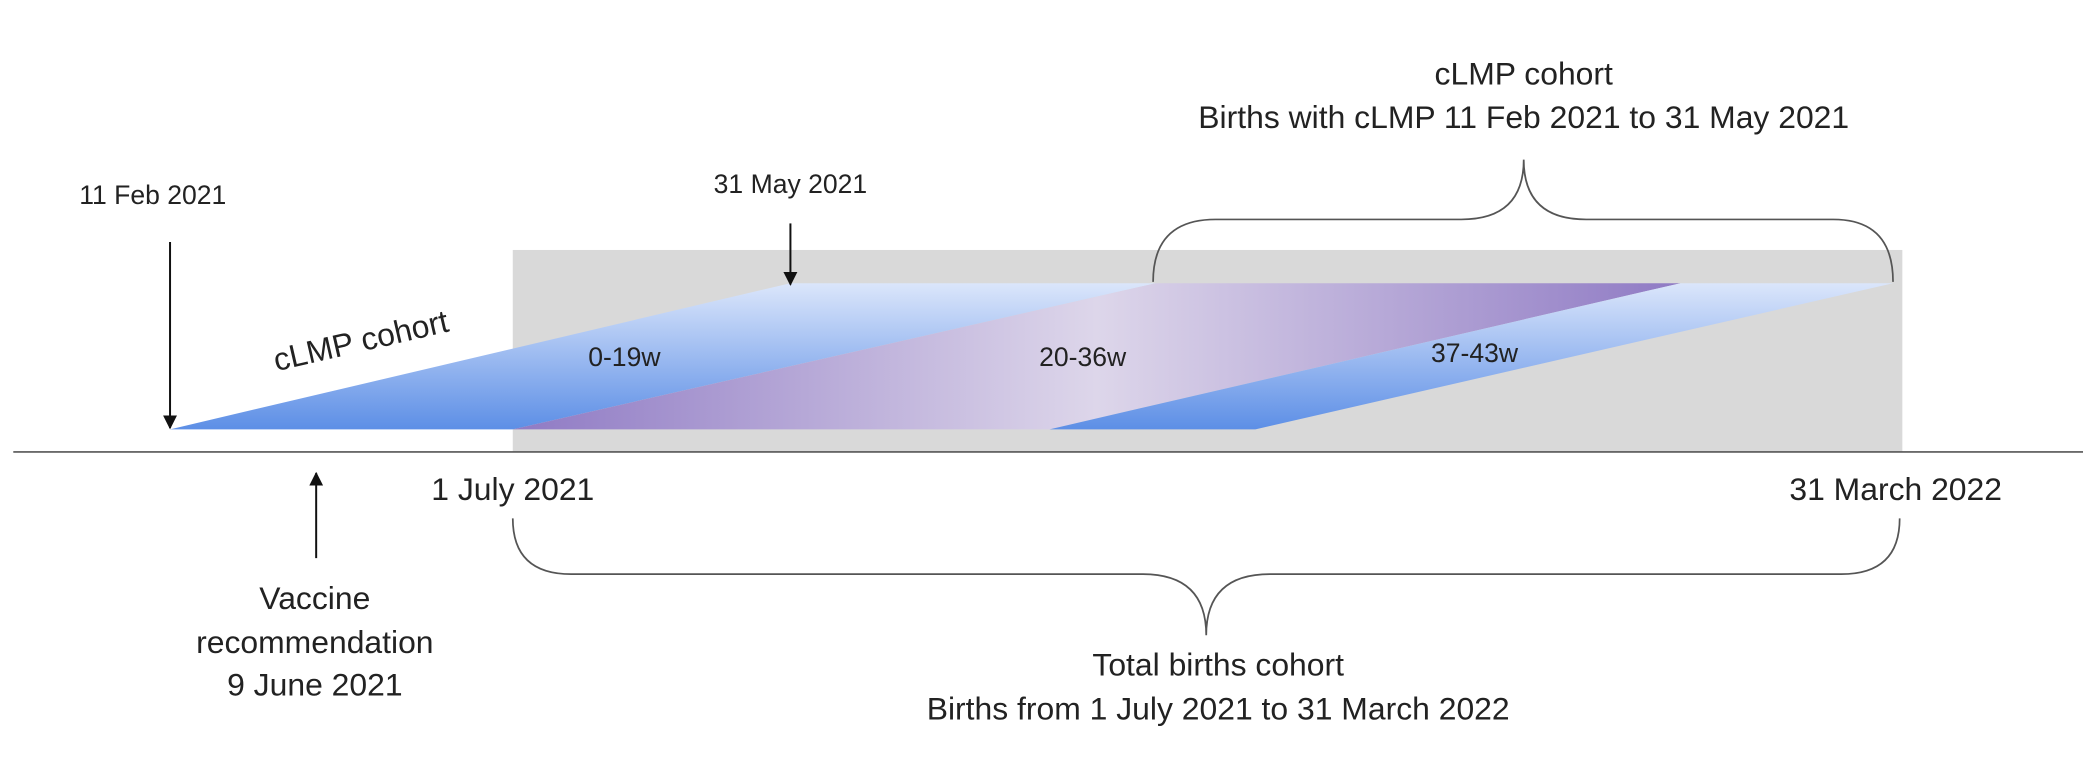 The image size is (2083, 768). Describe the element at coordinates (1083, 357) in the screenshot. I see `stage-label: 20-36w` at that location.